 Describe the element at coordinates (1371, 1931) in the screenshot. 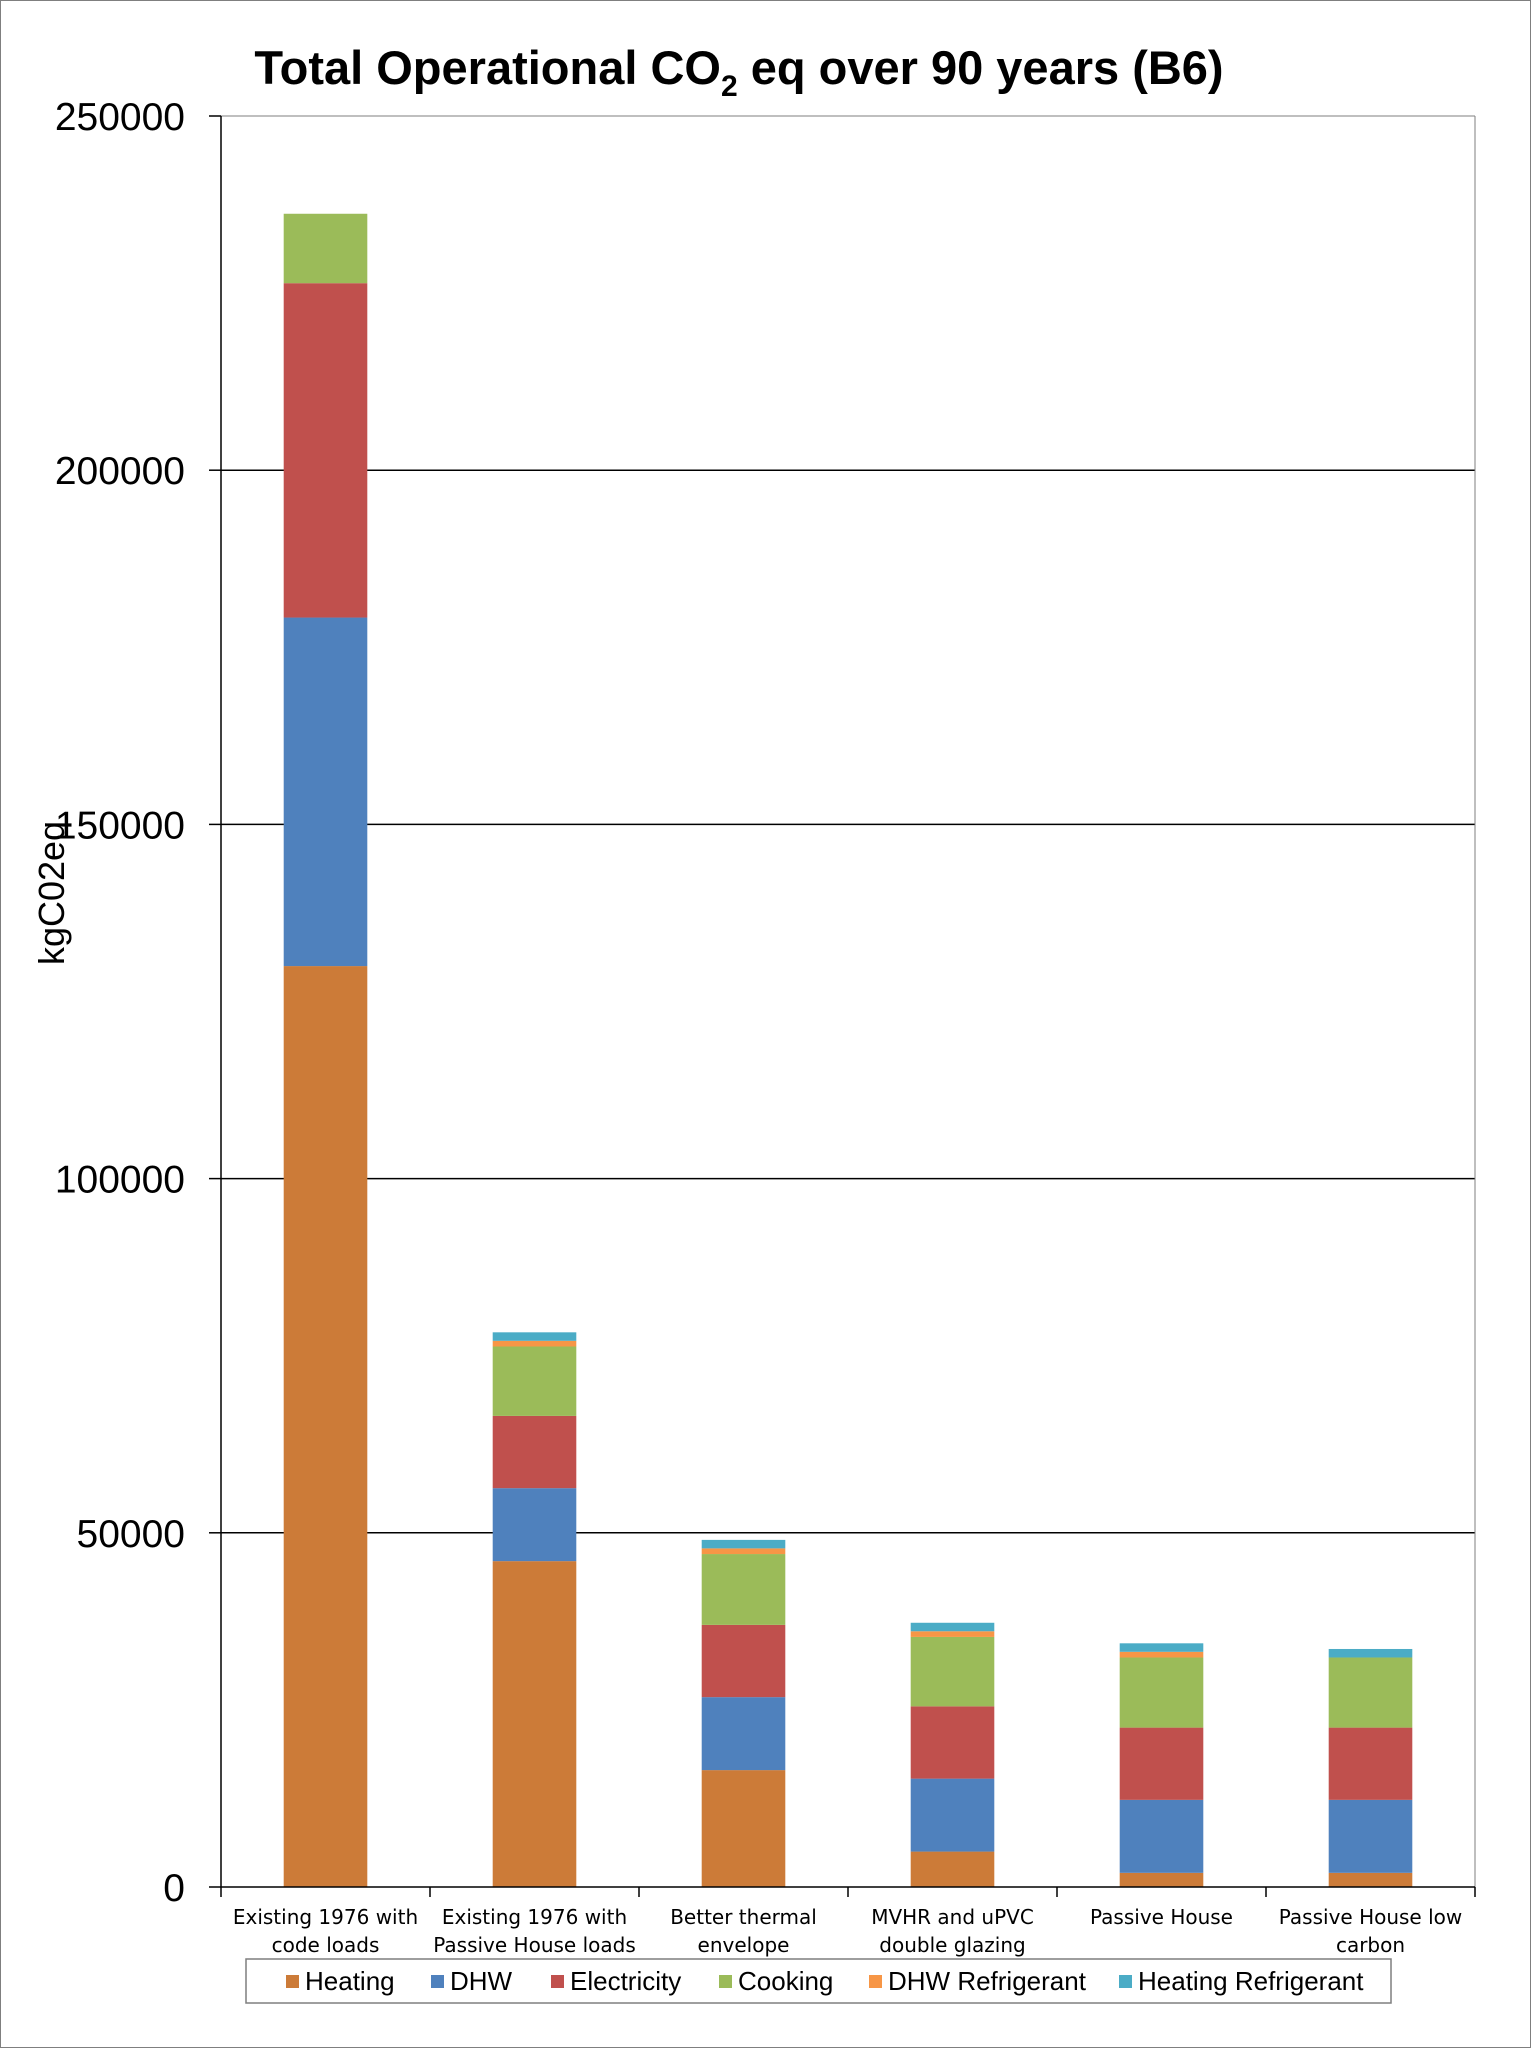

I see `x-tick-label: Passive House low carbon` at that location.